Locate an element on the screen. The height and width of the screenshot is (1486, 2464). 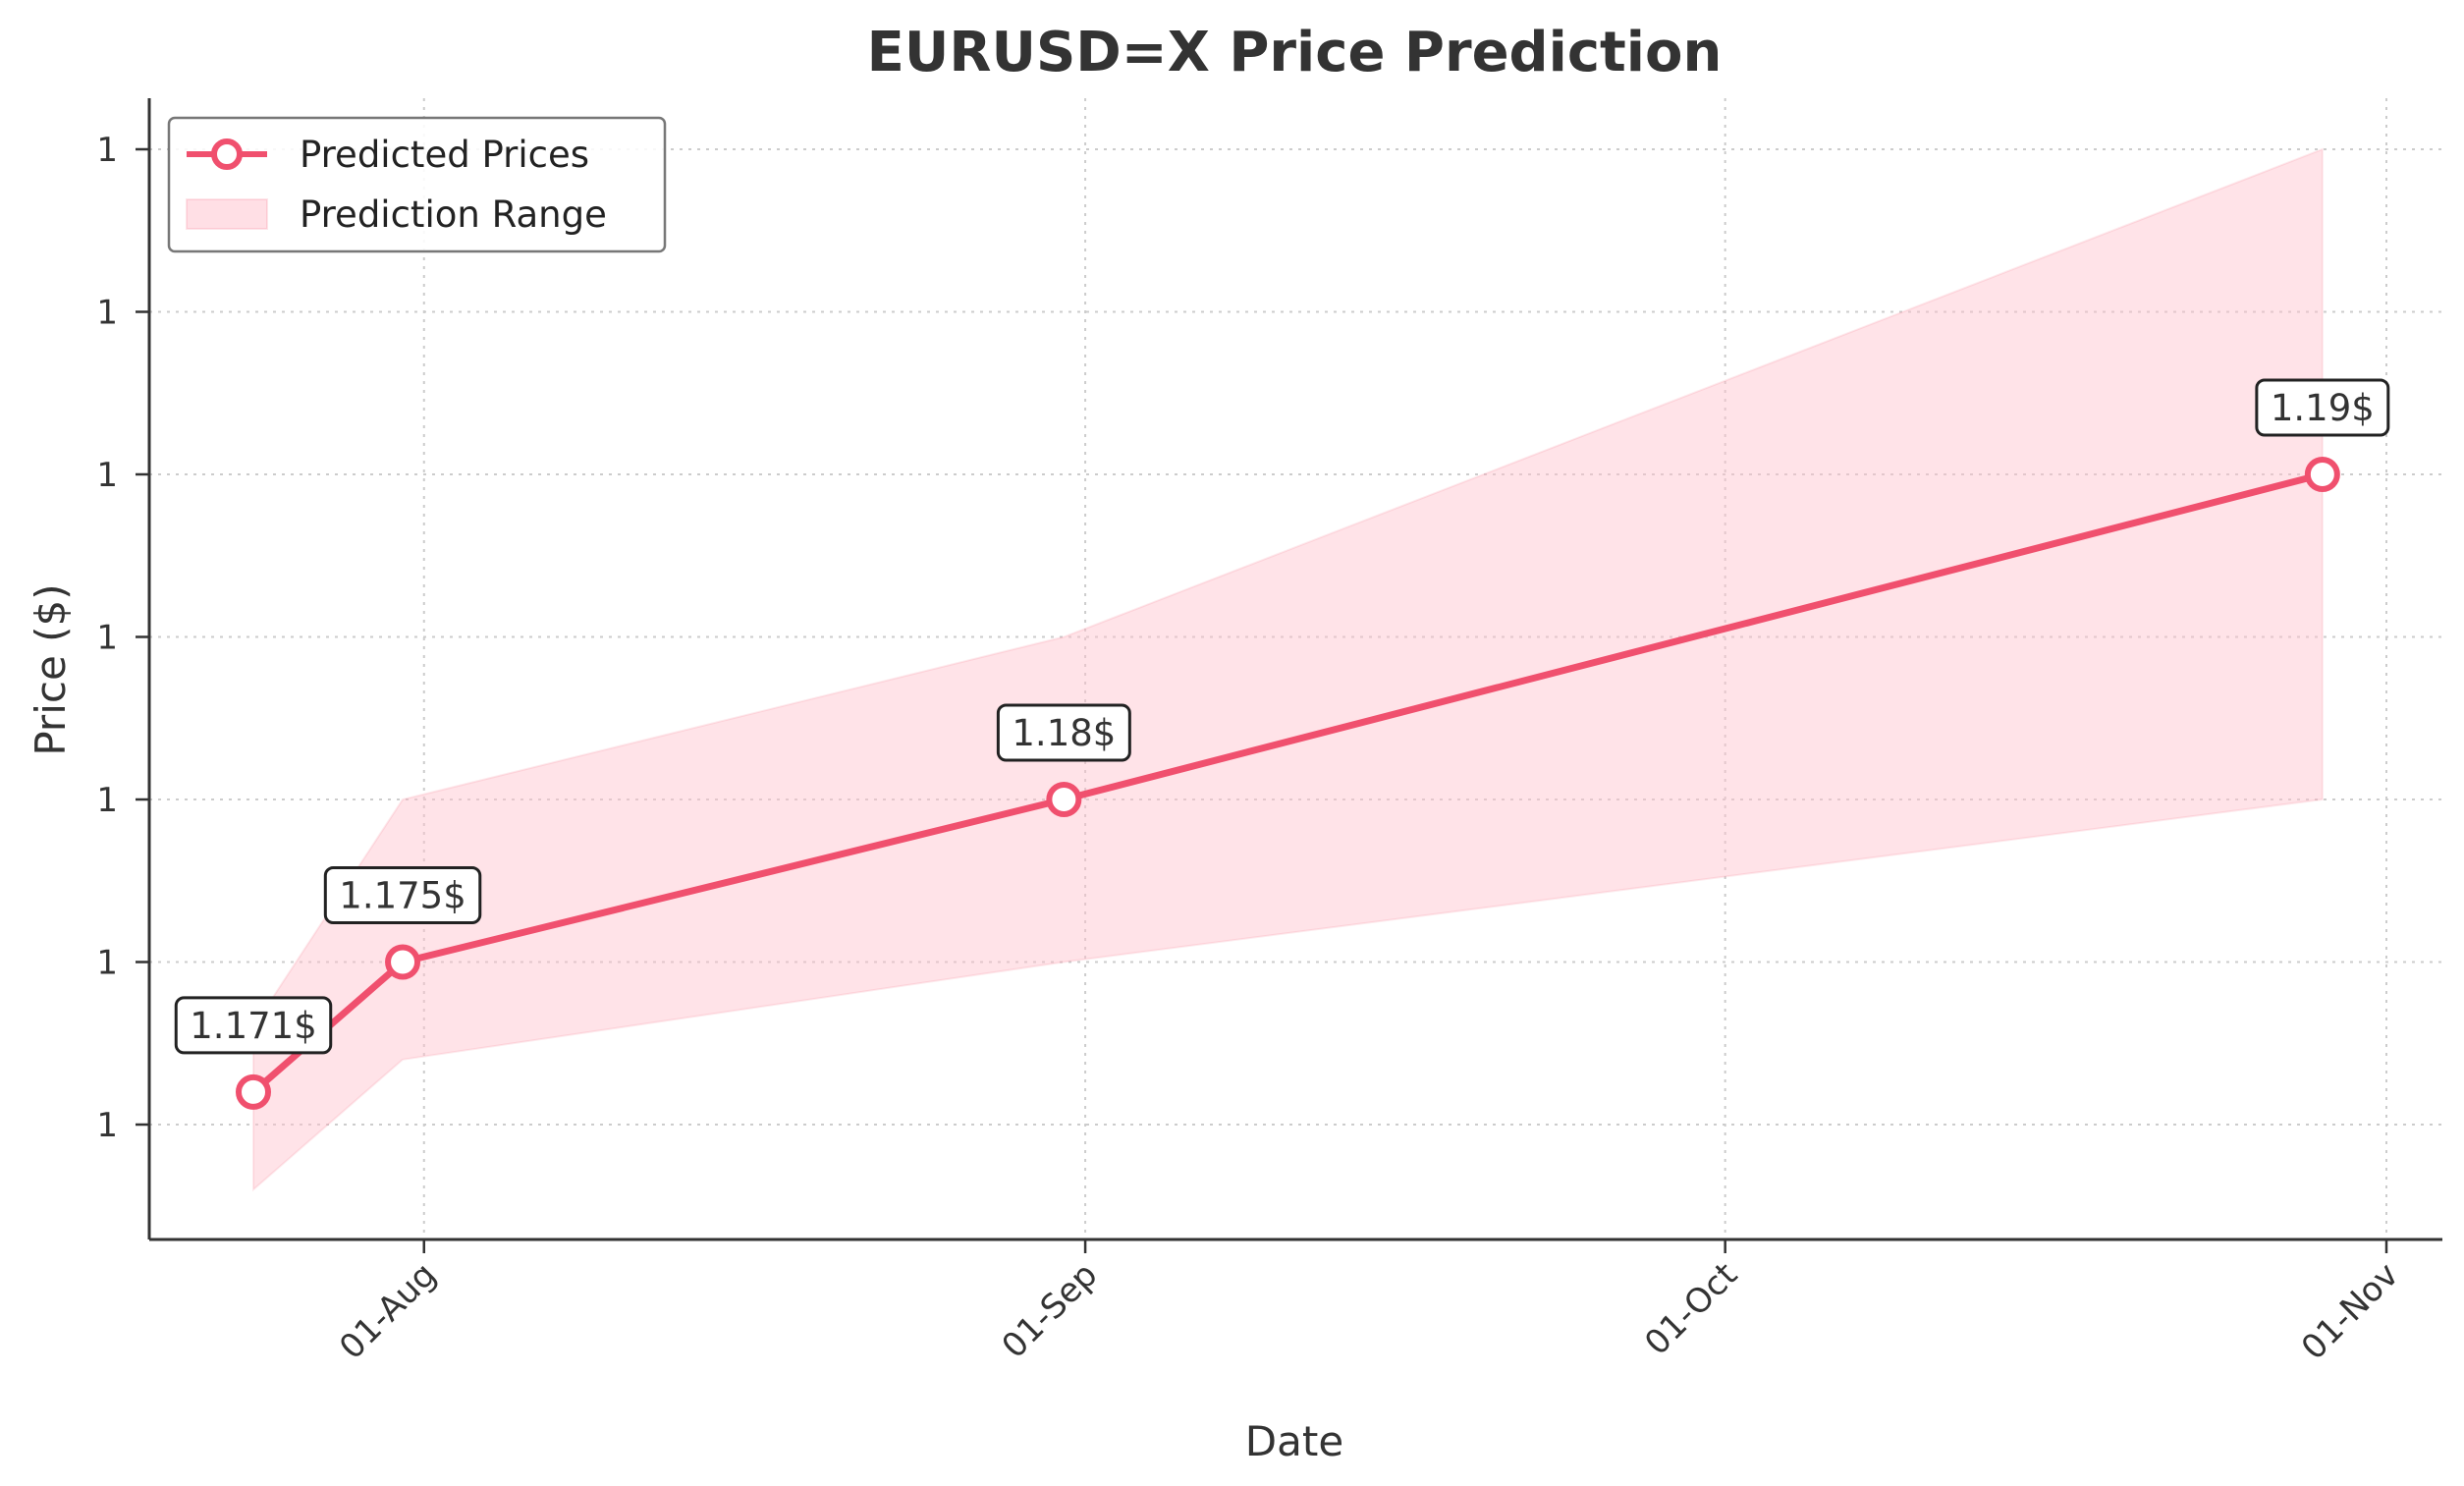
annotation-label: 1.19$ is located at coordinates (2323, 408).